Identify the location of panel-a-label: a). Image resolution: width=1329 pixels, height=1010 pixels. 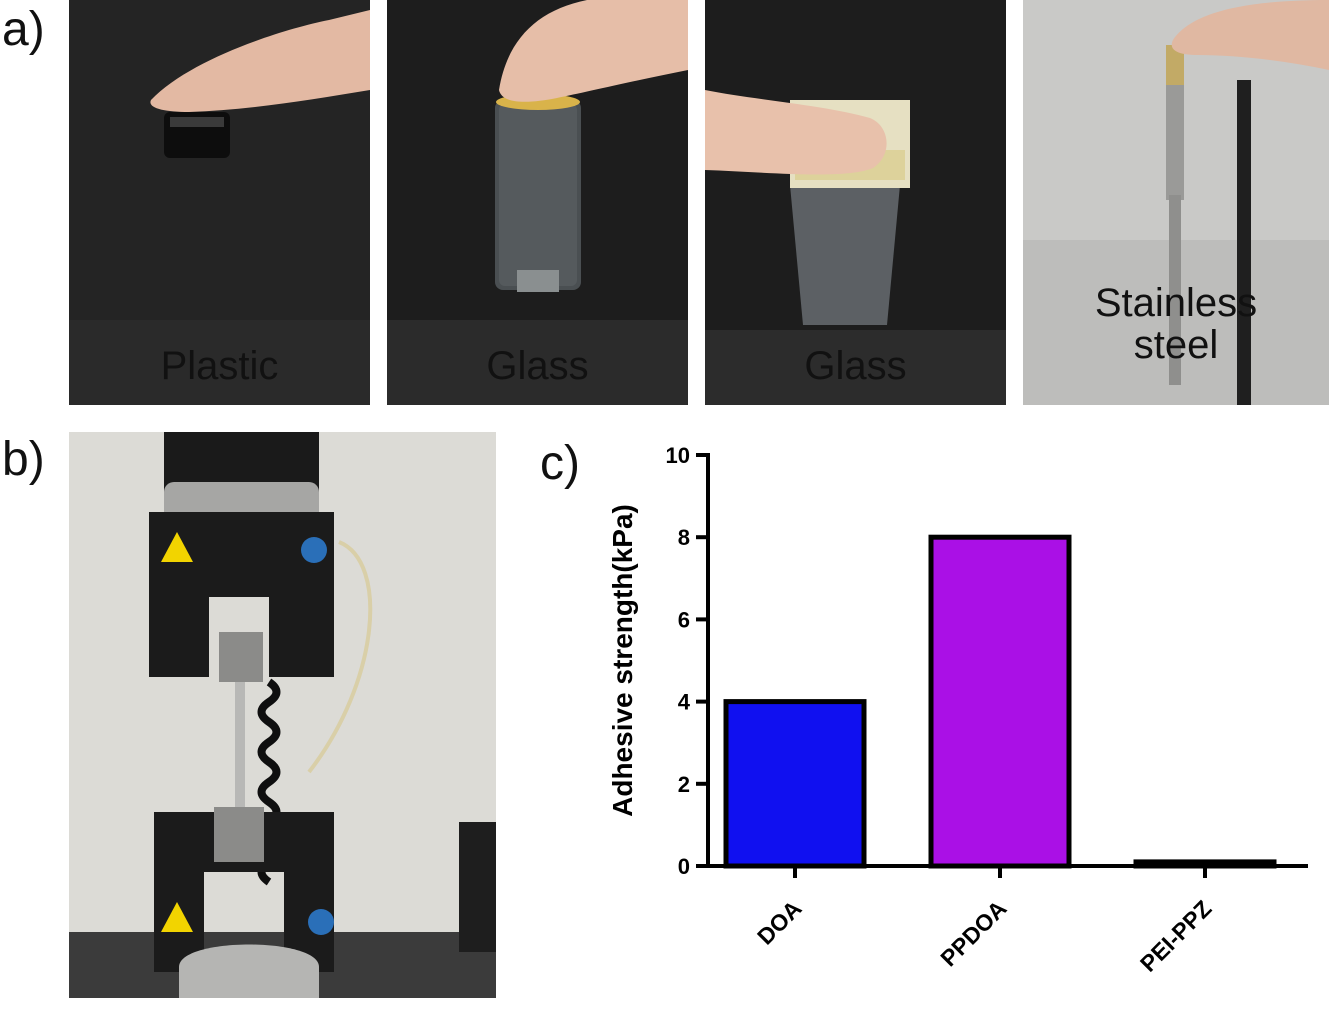
(23, 29).